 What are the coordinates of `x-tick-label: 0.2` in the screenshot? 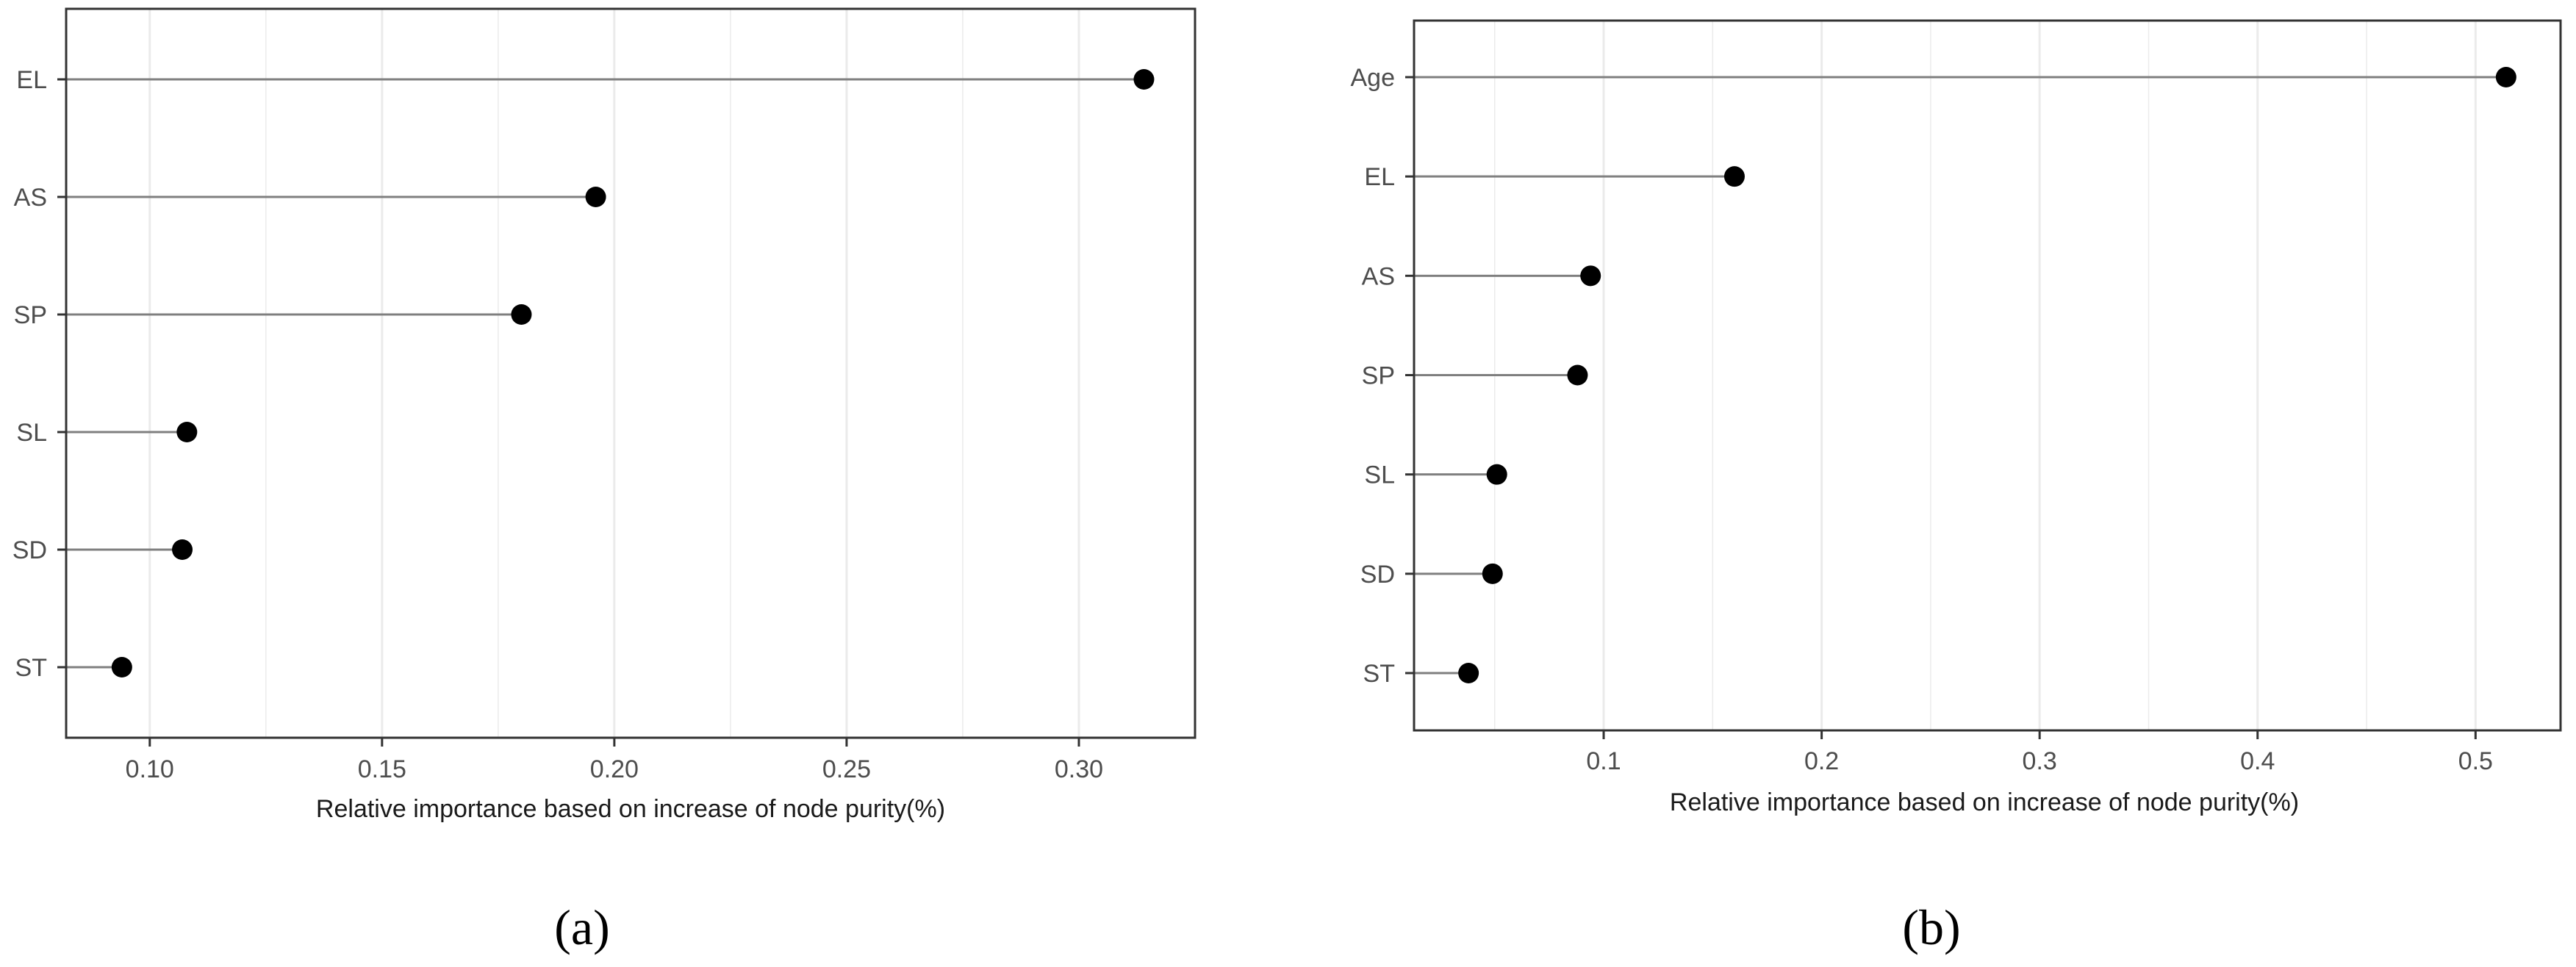 It's located at (1821, 761).